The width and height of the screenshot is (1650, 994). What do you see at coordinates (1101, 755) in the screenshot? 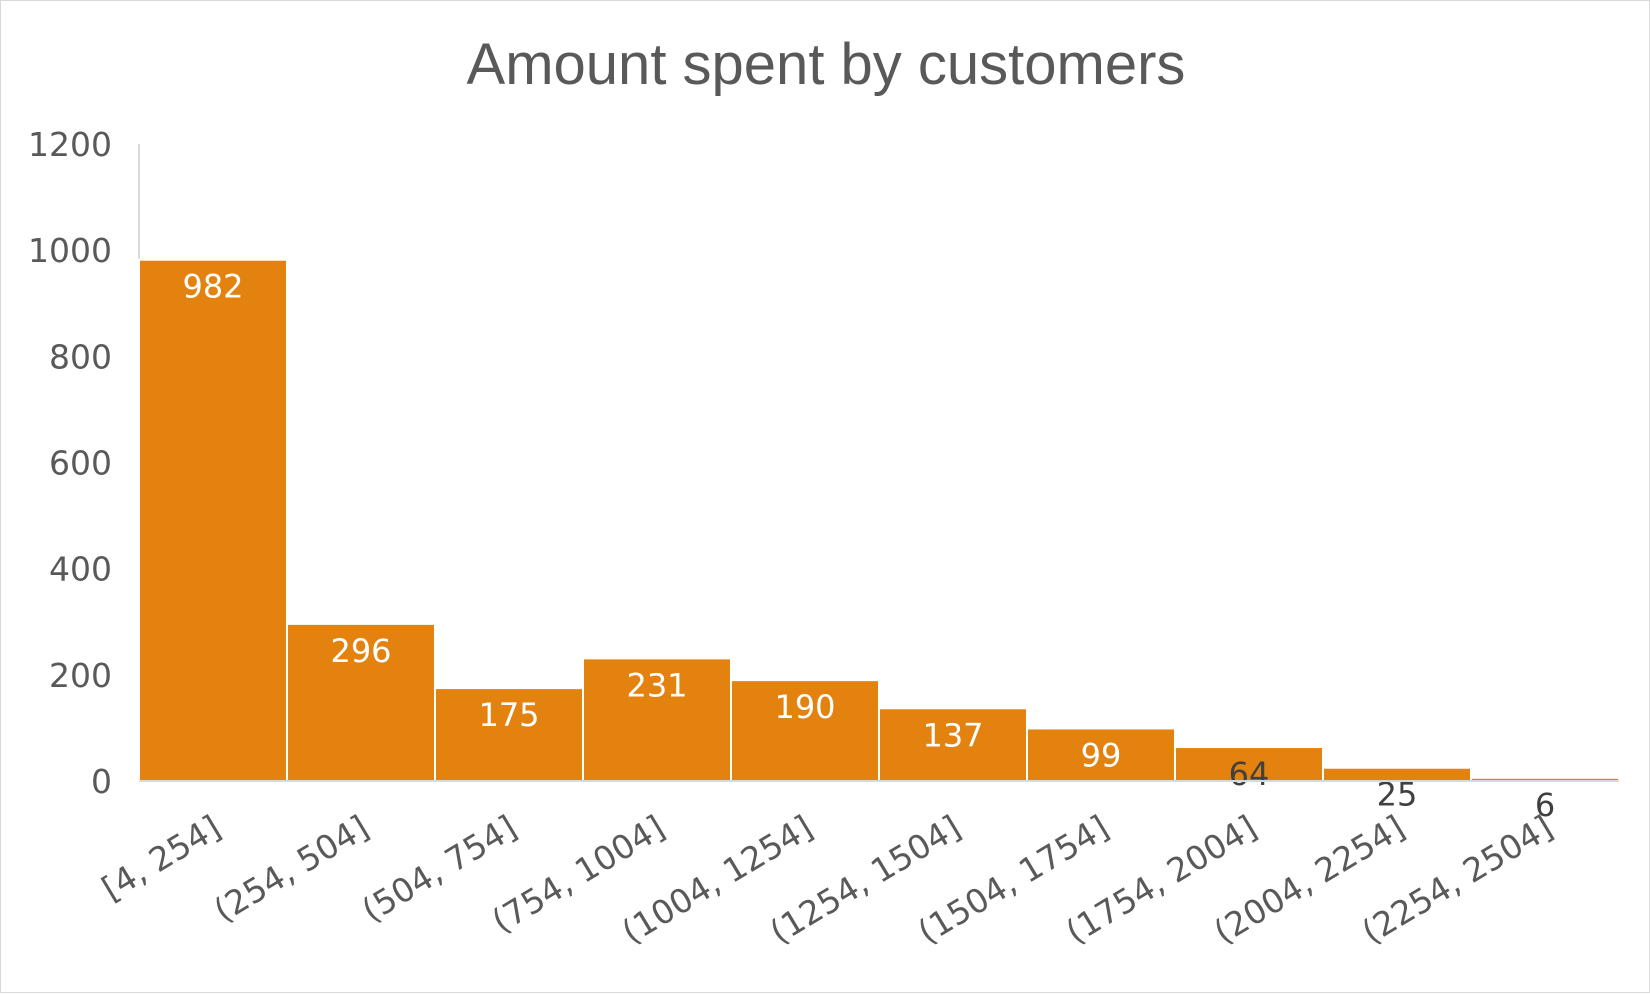
I see `bar-value-label: 99` at bounding box center [1101, 755].